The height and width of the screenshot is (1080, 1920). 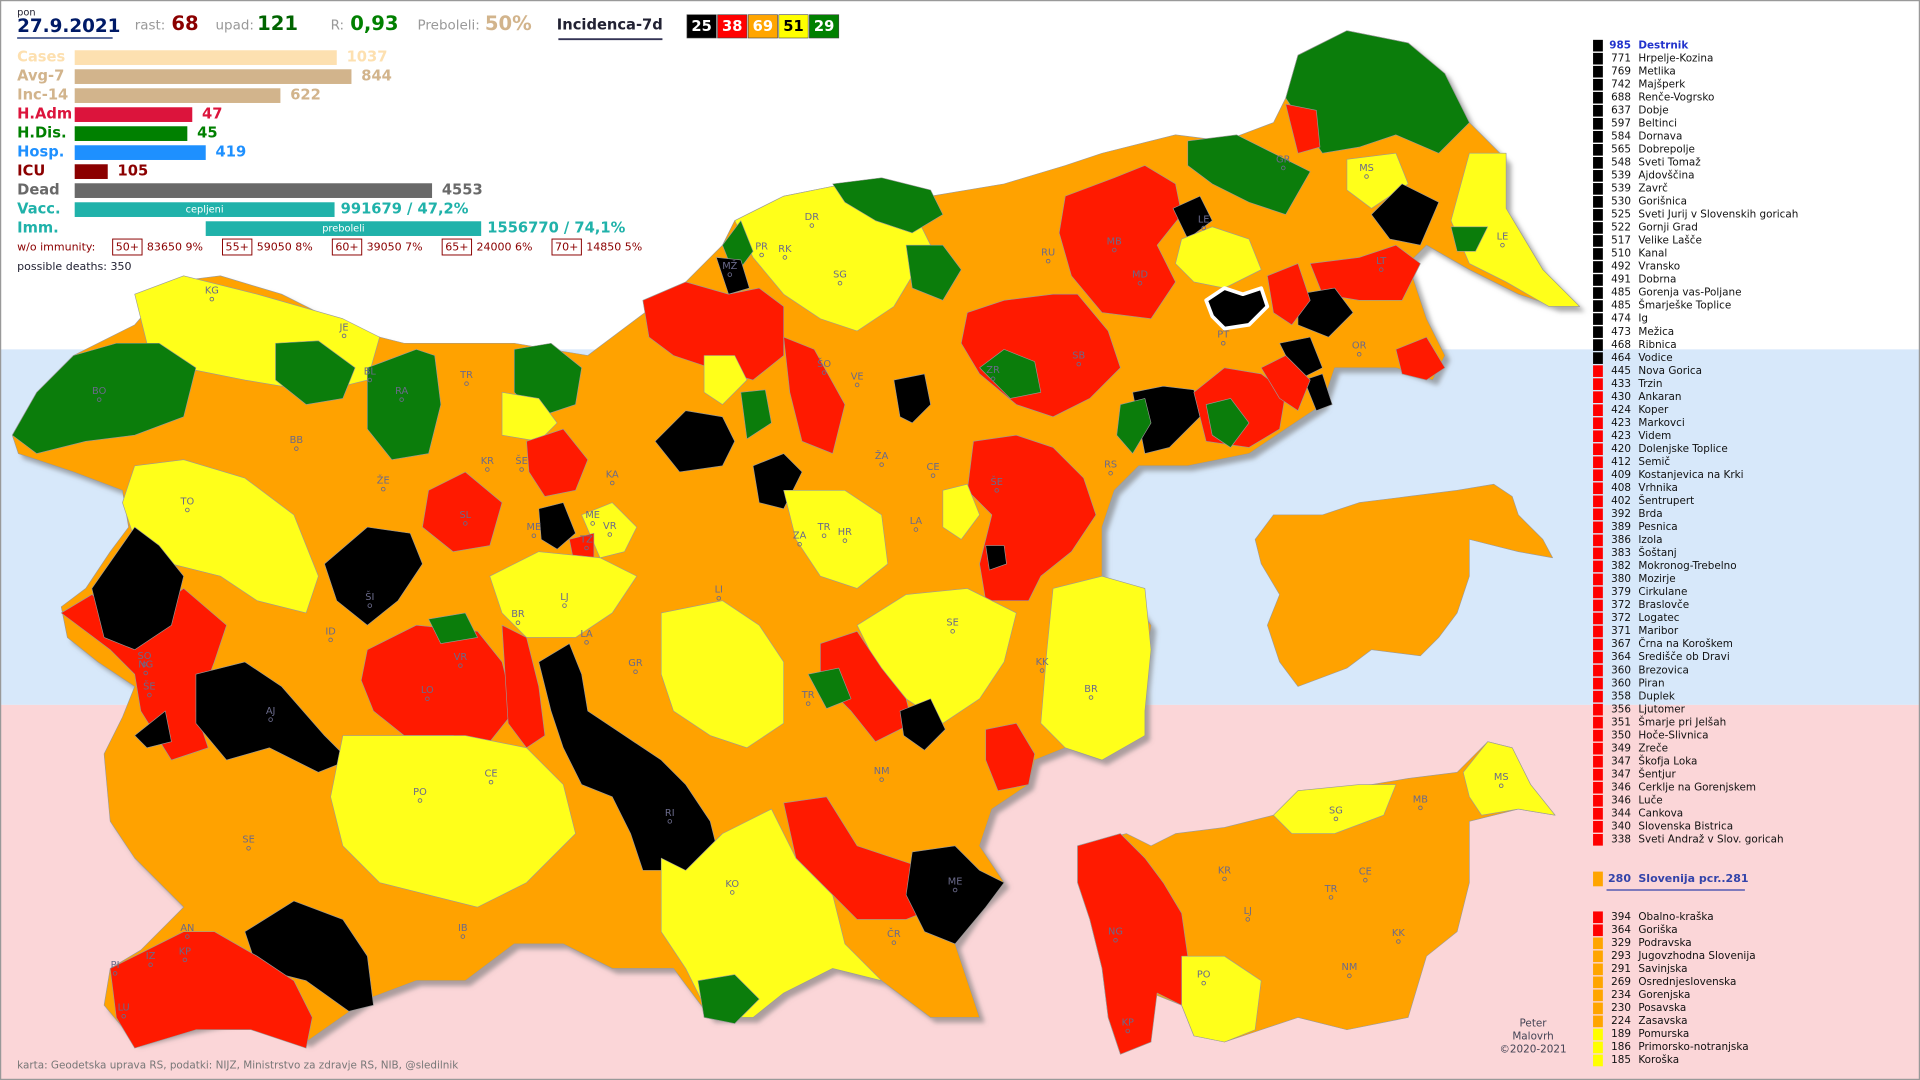 What do you see at coordinates (465, 515) in the screenshot?
I see `map-label: SL` at bounding box center [465, 515].